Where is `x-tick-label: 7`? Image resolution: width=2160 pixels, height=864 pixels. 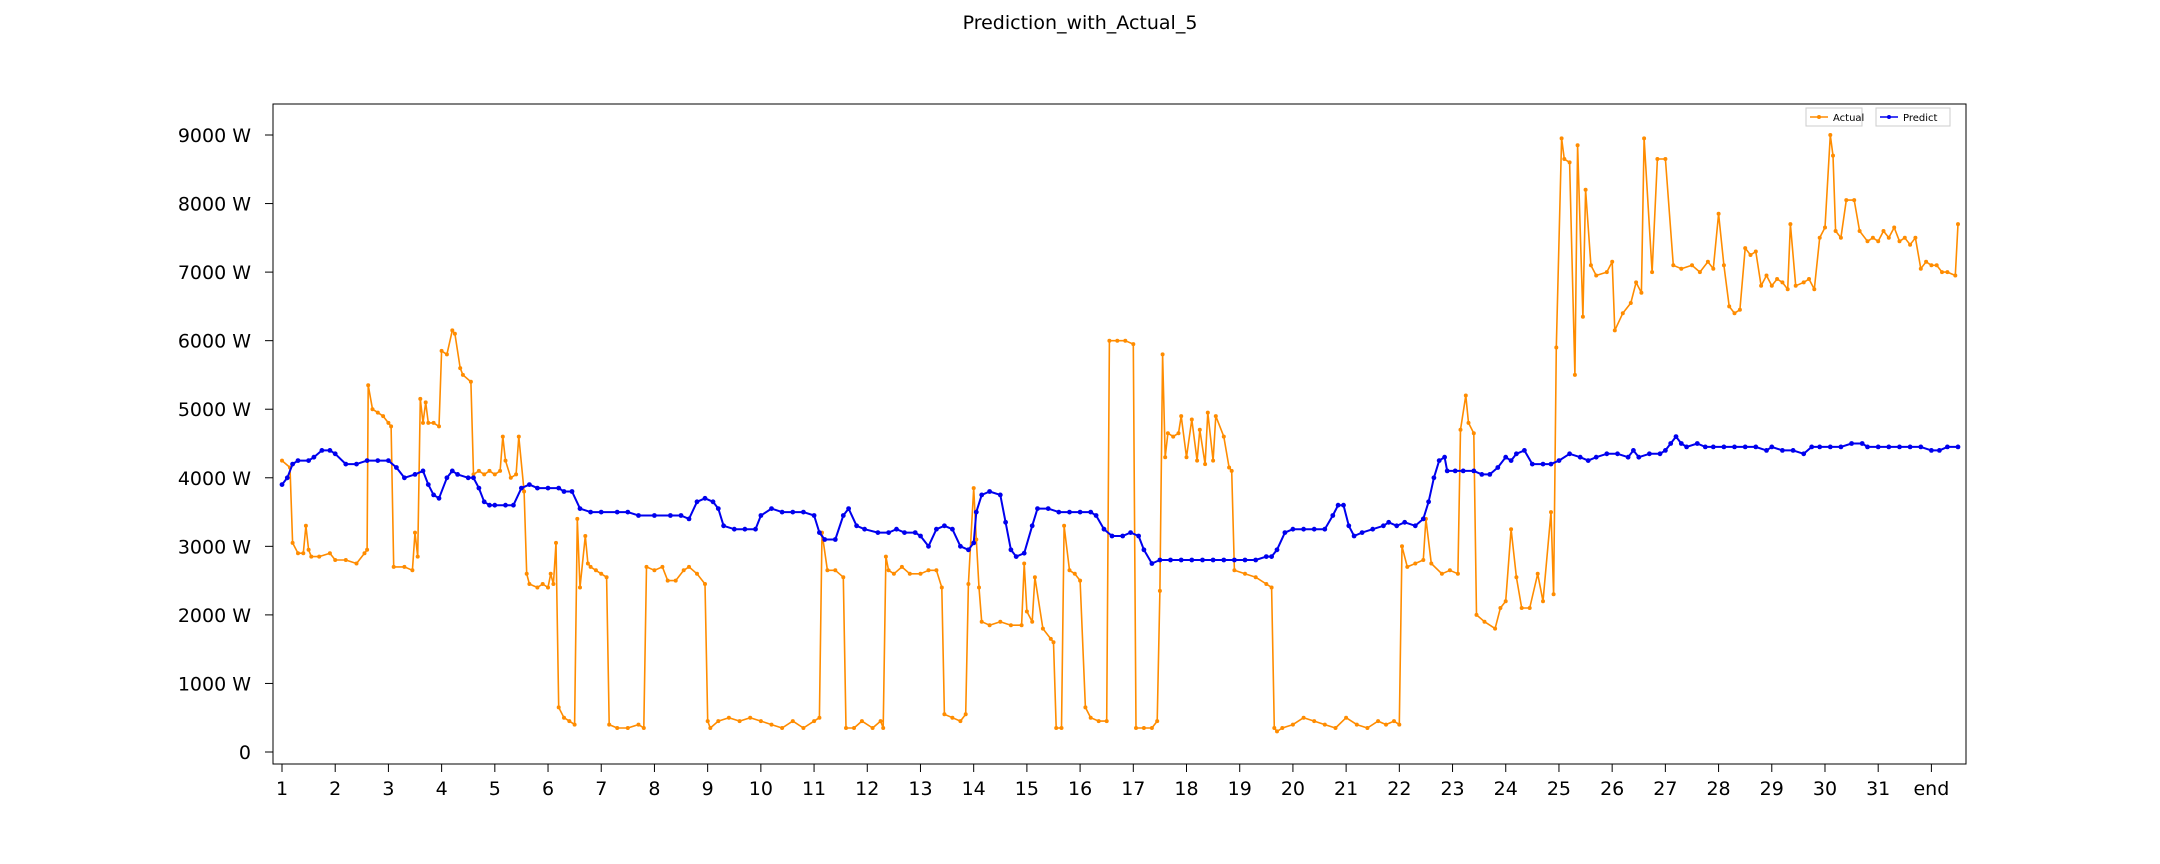 x-tick-label: 7 is located at coordinates (601, 789).